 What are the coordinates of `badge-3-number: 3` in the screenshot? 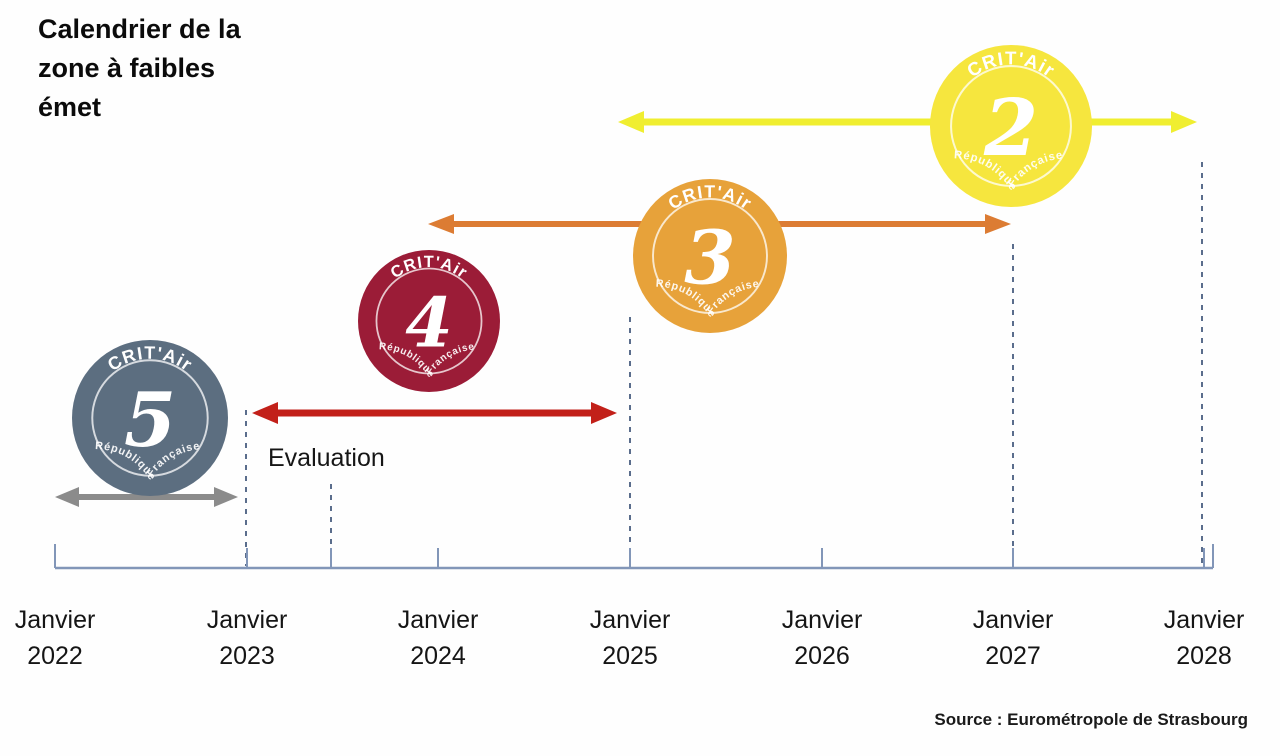 It's located at (709, 259).